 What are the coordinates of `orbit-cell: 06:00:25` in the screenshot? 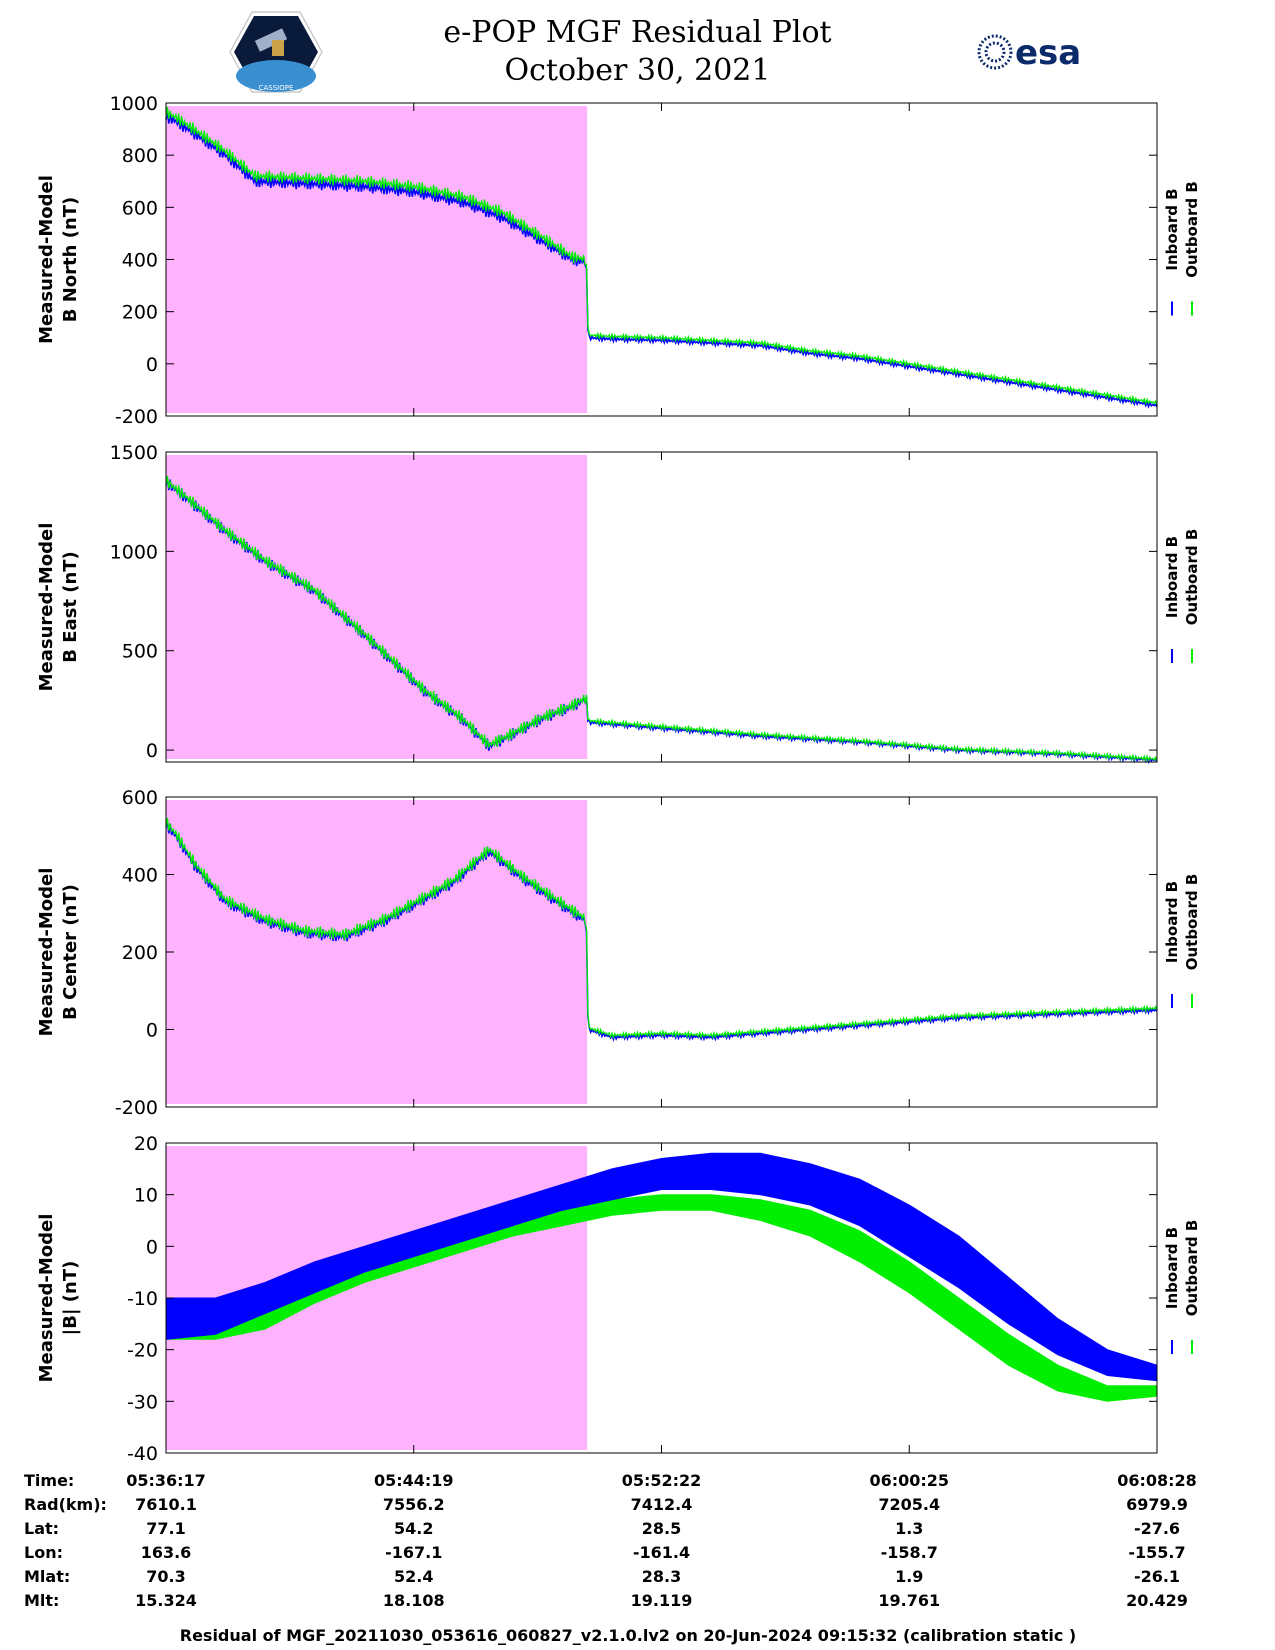 It's located at (909, 1480).